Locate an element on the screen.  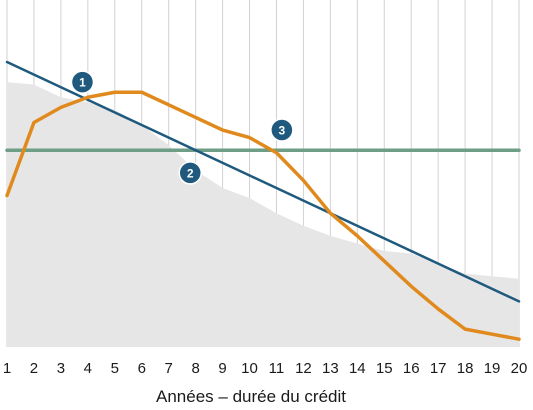
marker-label-2: 2 is located at coordinates (190, 173).